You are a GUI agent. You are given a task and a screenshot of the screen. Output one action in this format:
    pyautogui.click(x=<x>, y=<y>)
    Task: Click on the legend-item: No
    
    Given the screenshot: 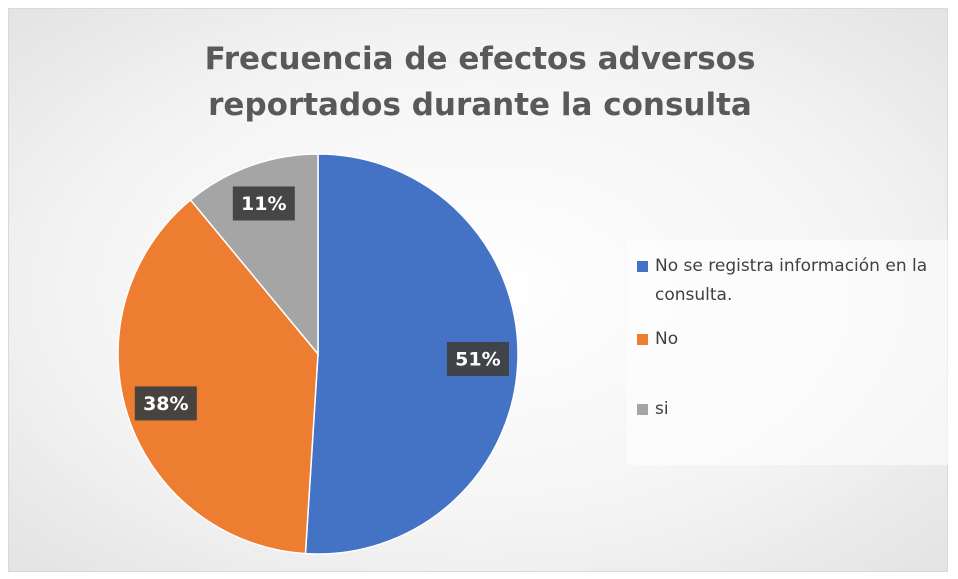 What is the action you would take?
    pyautogui.click(x=787, y=339)
    